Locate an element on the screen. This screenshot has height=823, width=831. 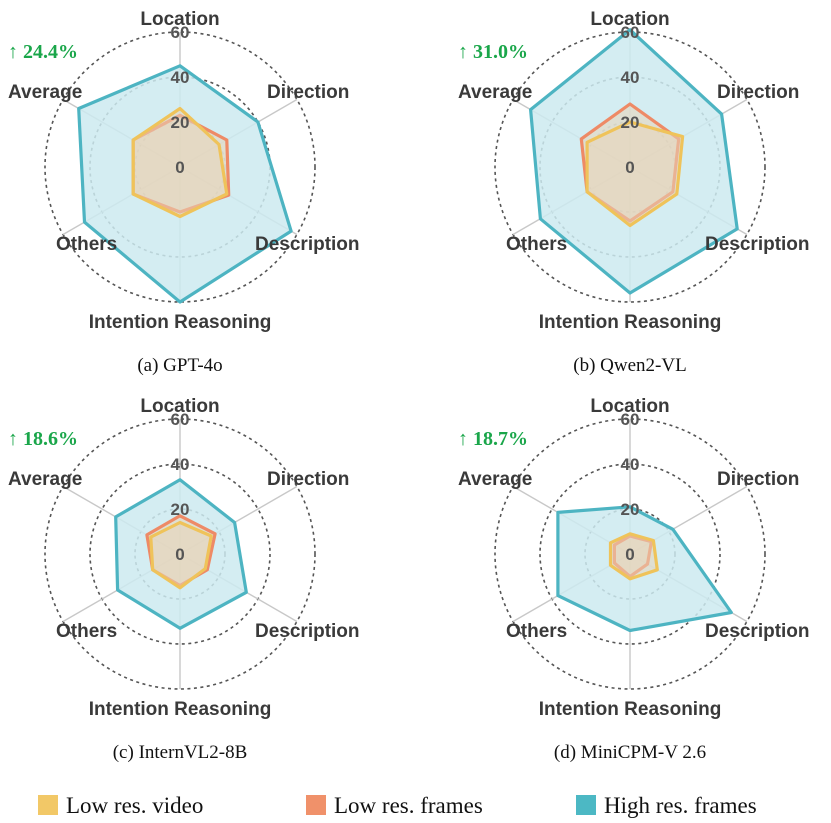
gain-label: ↑ 18.6% is located at coordinates (43, 439).